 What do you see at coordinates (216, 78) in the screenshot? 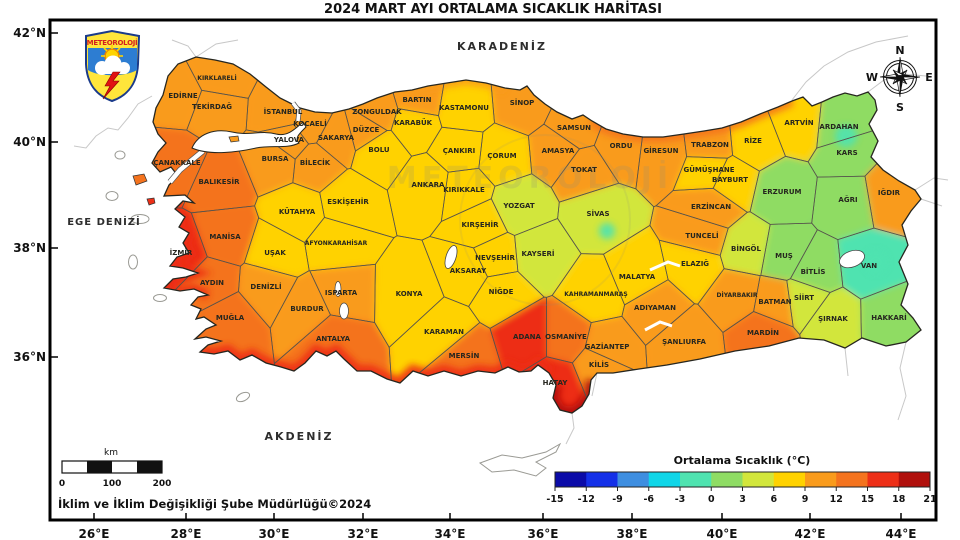
I see `province-label: KIRKLARELİ` at bounding box center [216, 78].